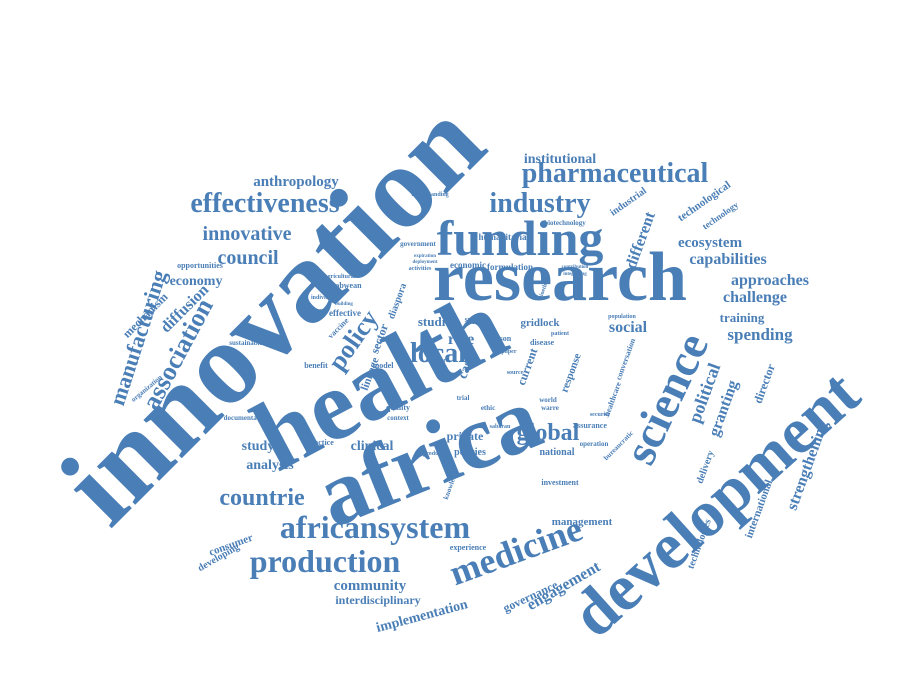 Image resolution: width=900 pixels, height=690 pixels. I want to click on word: expiration, so click(425, 256).